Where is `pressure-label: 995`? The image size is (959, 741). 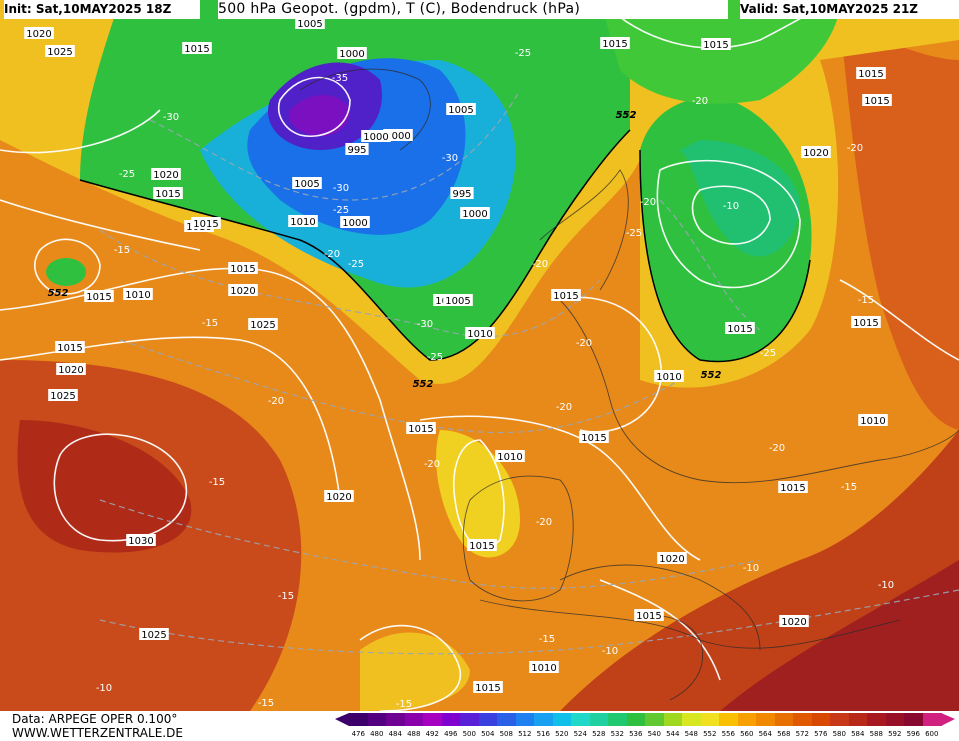 pressure-label: 995 is located at coordinates (357, 149).